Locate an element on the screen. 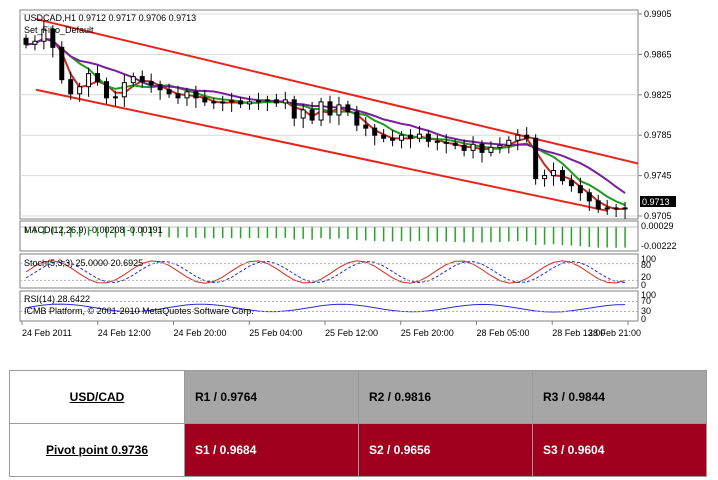 This screenshot has width=718, height=480. rsi-axis-30: 30 is located at coordinates (646, 311).